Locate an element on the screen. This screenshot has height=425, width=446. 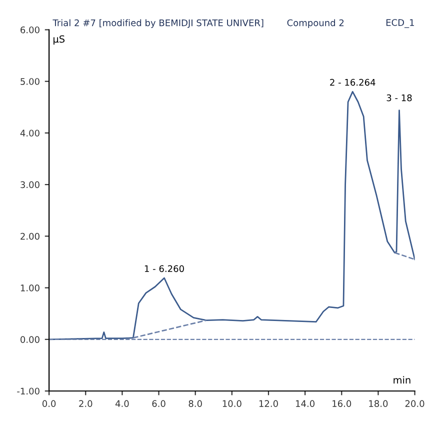
x-tick-label: 6.0 is located at coordinates (159, 404).